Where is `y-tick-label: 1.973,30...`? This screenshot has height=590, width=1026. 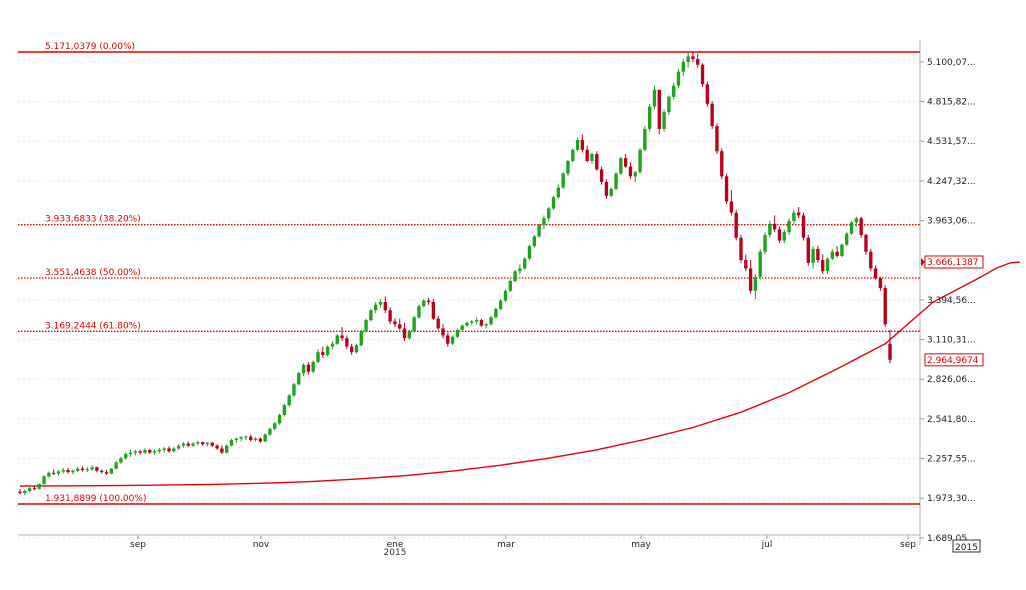
y-tick-label: 1.973,30... is located at coordinates (951, 499).